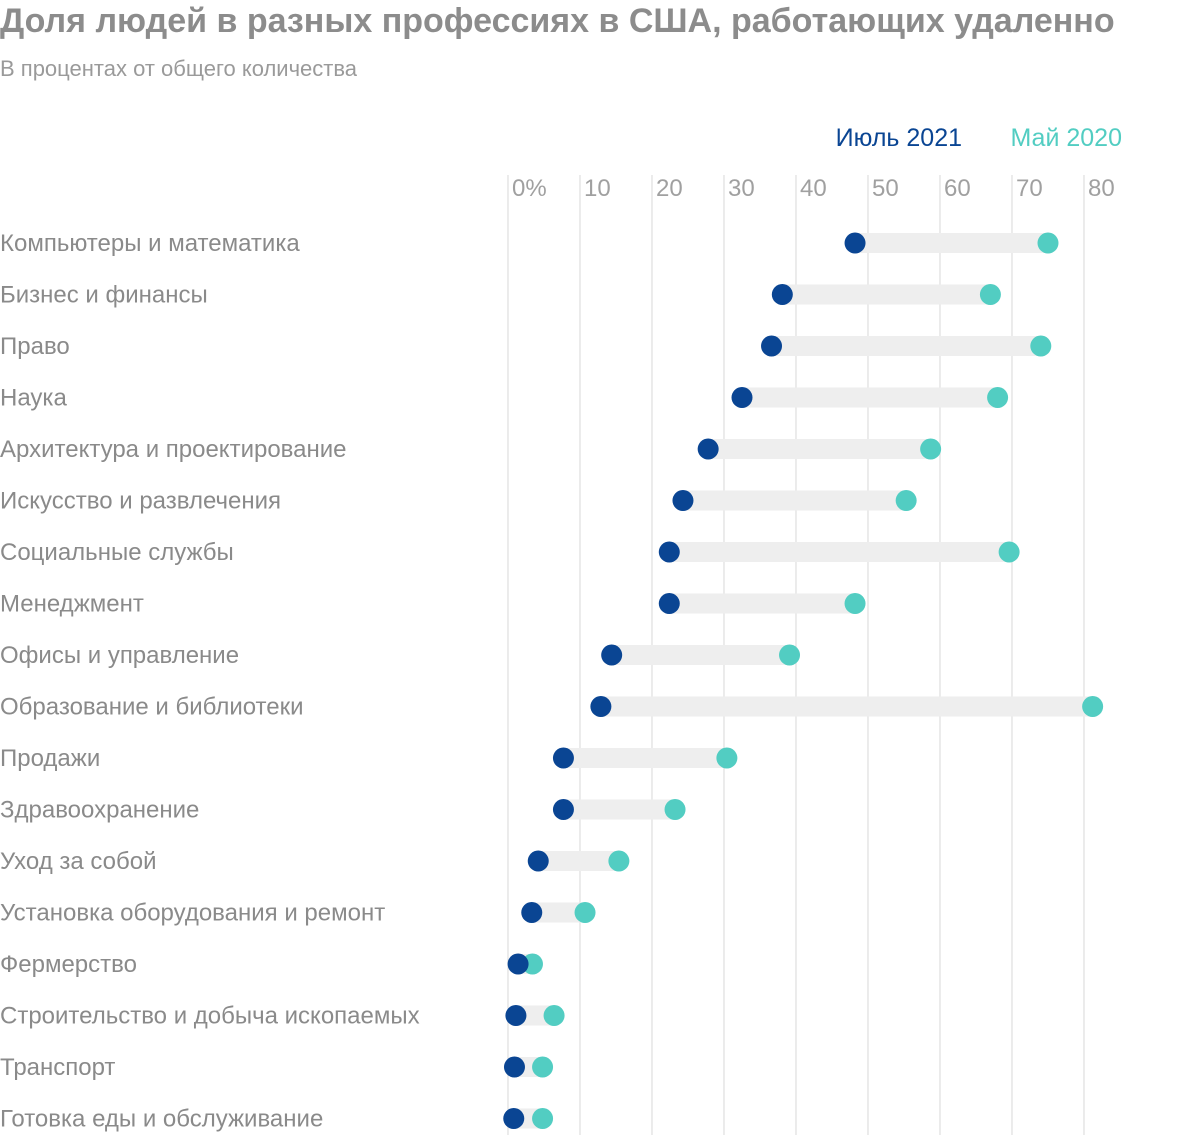 This screenshot has height=1135, width=1200. I want to click on x-tick-label: 50, so click(885, 188).